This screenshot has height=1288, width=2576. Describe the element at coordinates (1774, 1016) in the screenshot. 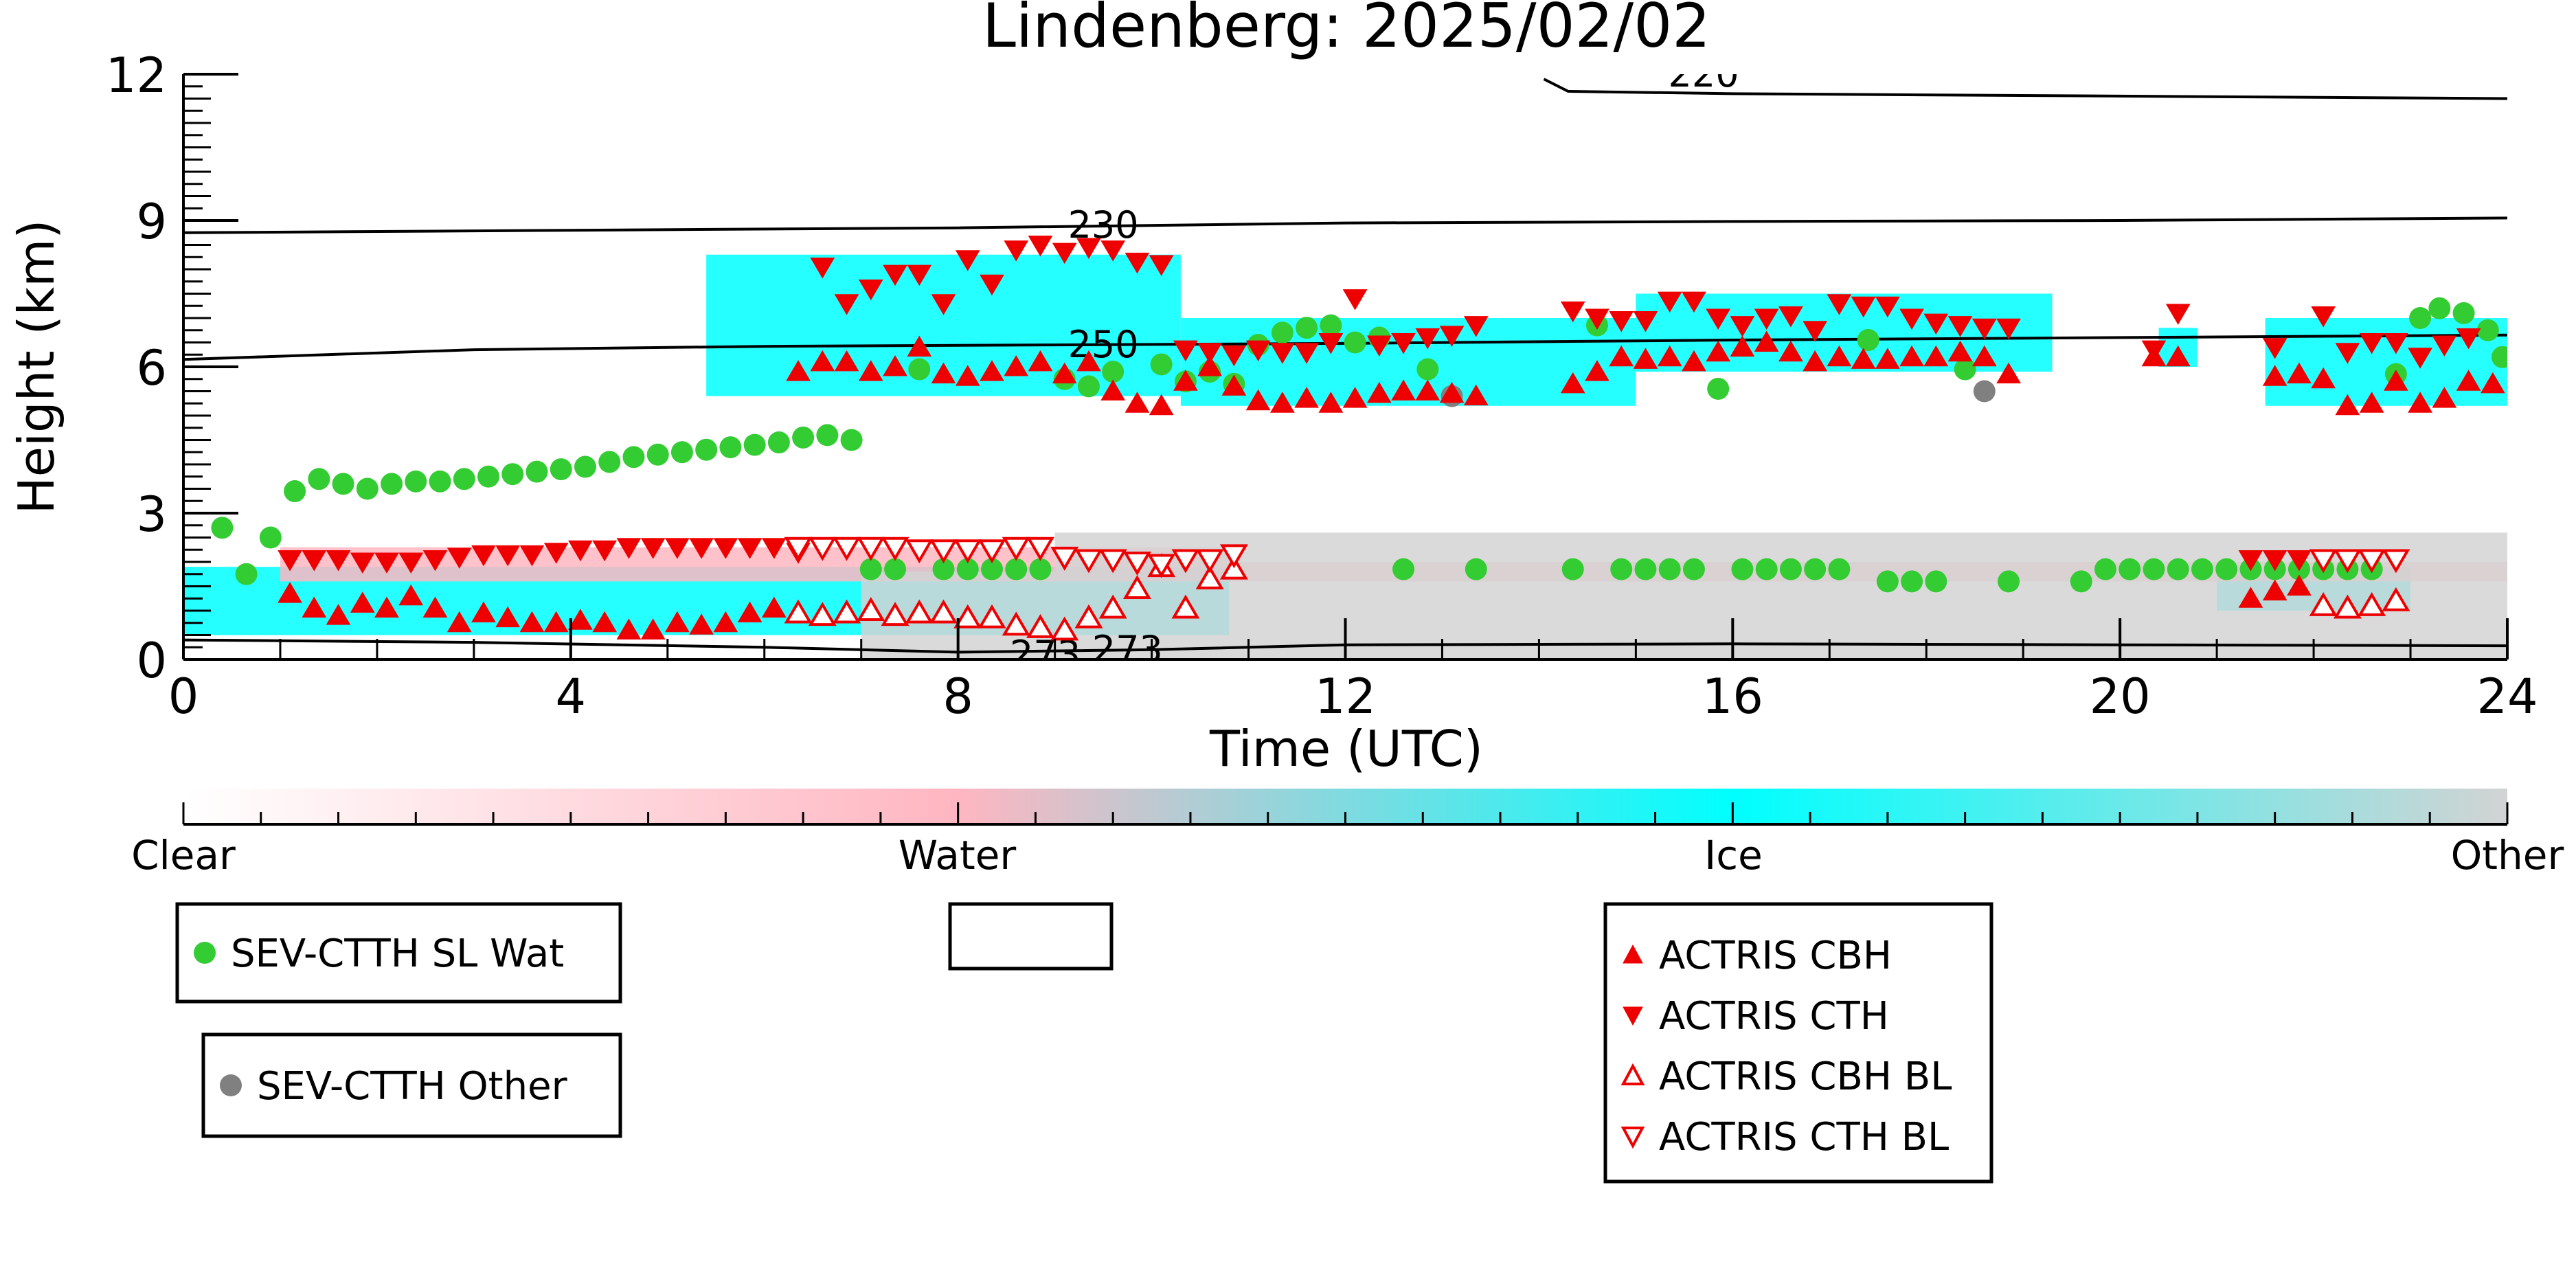

I see `legend-entry-label: ACTRIS CTH` at that location.